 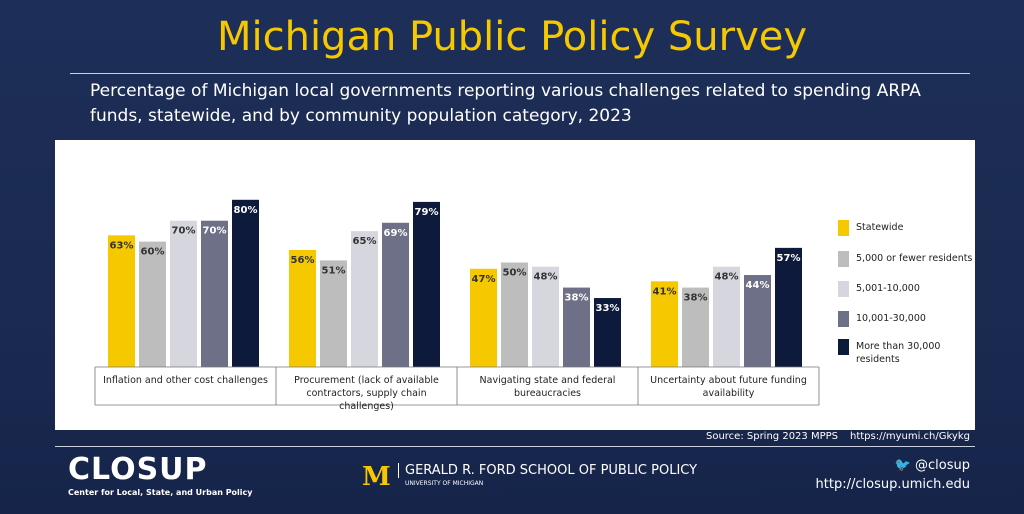 What do you see at coordinates (758, 285) in the screenshot?
I see `value-label: 44%` at bounding box center [758, 285].